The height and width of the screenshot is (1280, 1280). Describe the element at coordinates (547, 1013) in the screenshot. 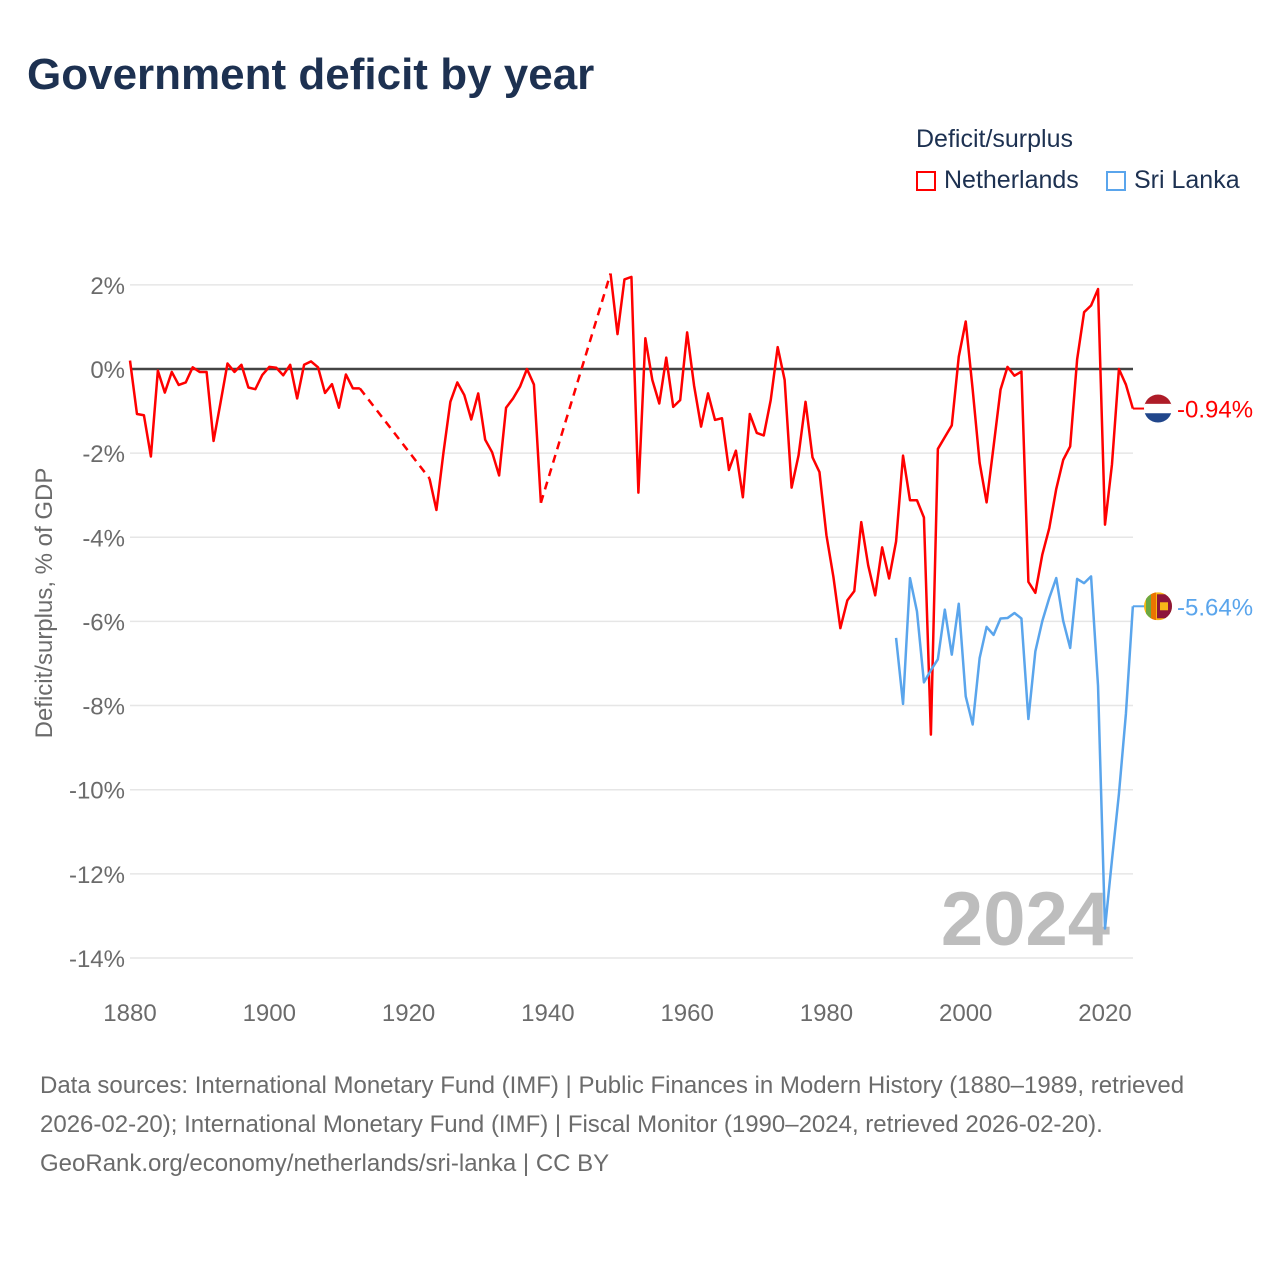

I see `x-tick-label: 1940` at that location.